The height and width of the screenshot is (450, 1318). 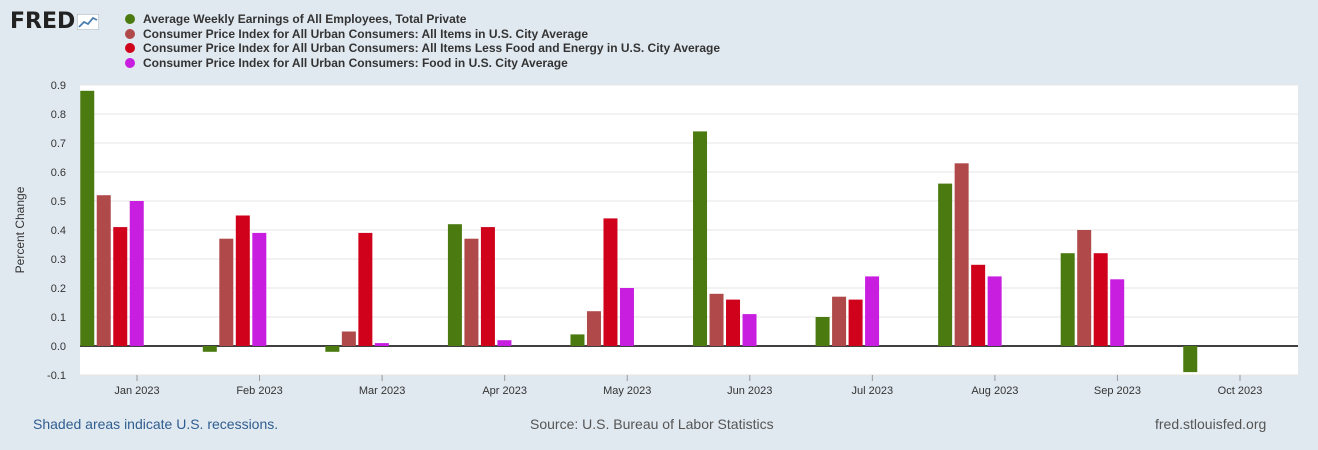 I want to click on y-tick-label: 0.8, so click(x=58, y=115).